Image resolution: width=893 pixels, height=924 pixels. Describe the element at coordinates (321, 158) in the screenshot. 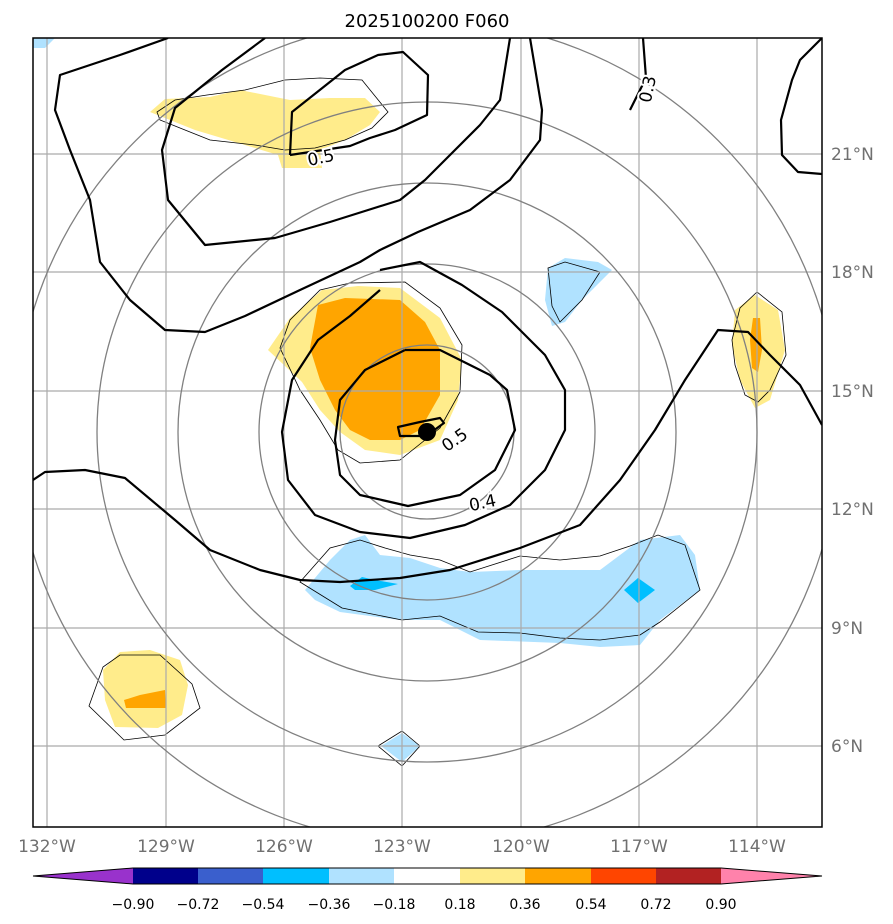

I see `contour-label-text: 0.5` at that location.